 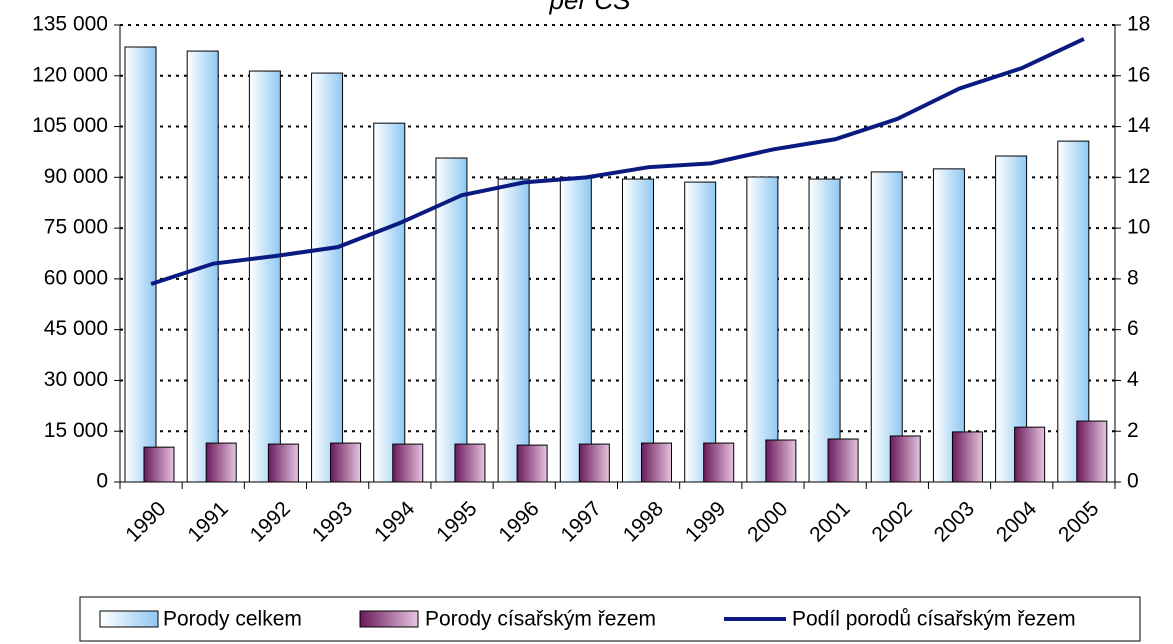 I want to click on y2-tick-label: 14, so click(x=1139, y=125).